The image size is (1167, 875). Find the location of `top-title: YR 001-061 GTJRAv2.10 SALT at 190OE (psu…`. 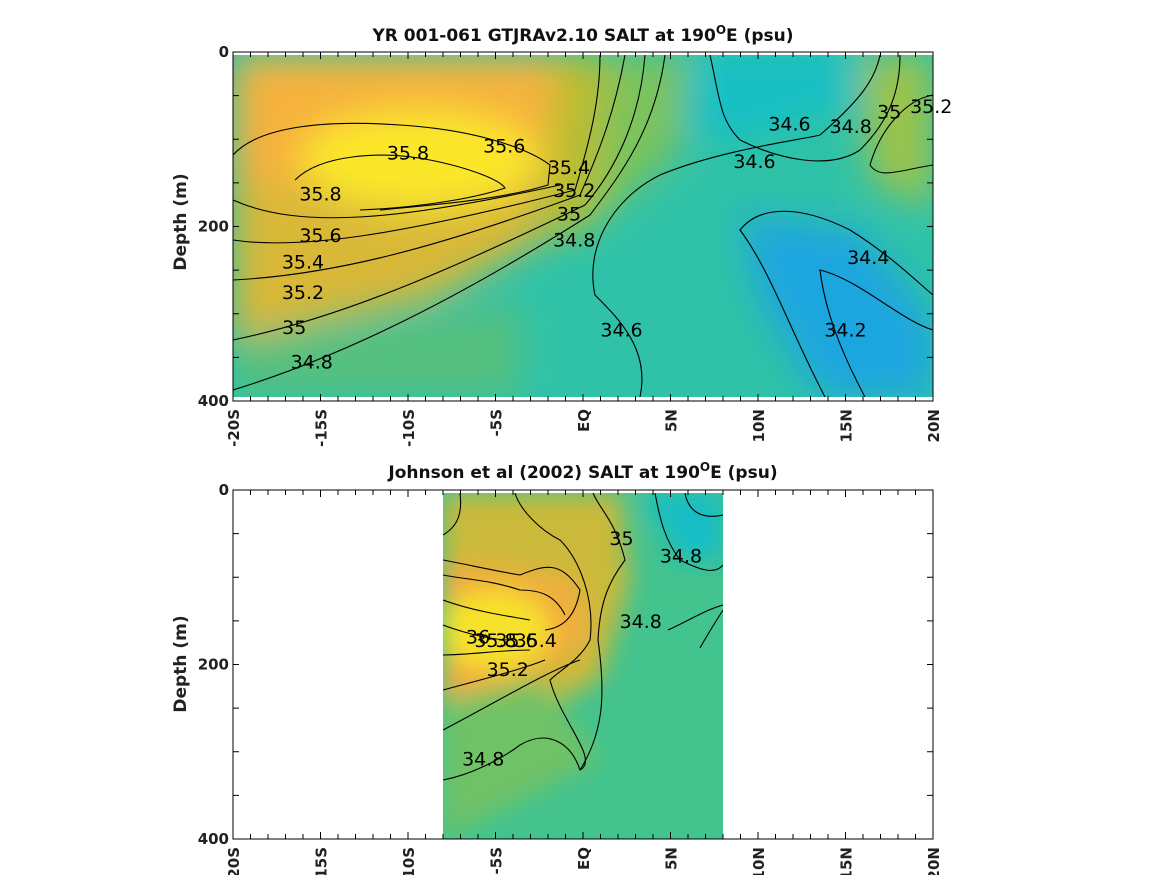

top-title: YR 001-061 GTJRAv2.10 SALT at 190OE (psu… is located at coordinates (582, 34).